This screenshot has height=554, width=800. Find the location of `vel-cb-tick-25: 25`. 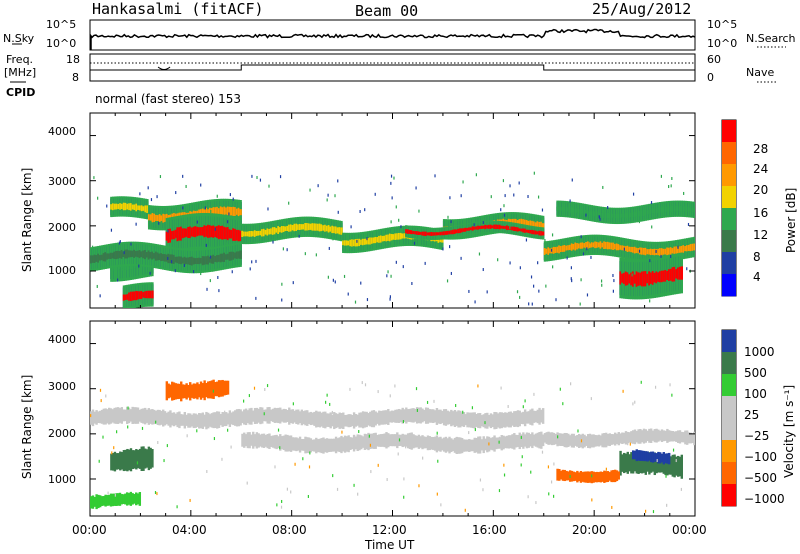

vel-cb-tick-25: 25 is located at coordinates (752, 415).